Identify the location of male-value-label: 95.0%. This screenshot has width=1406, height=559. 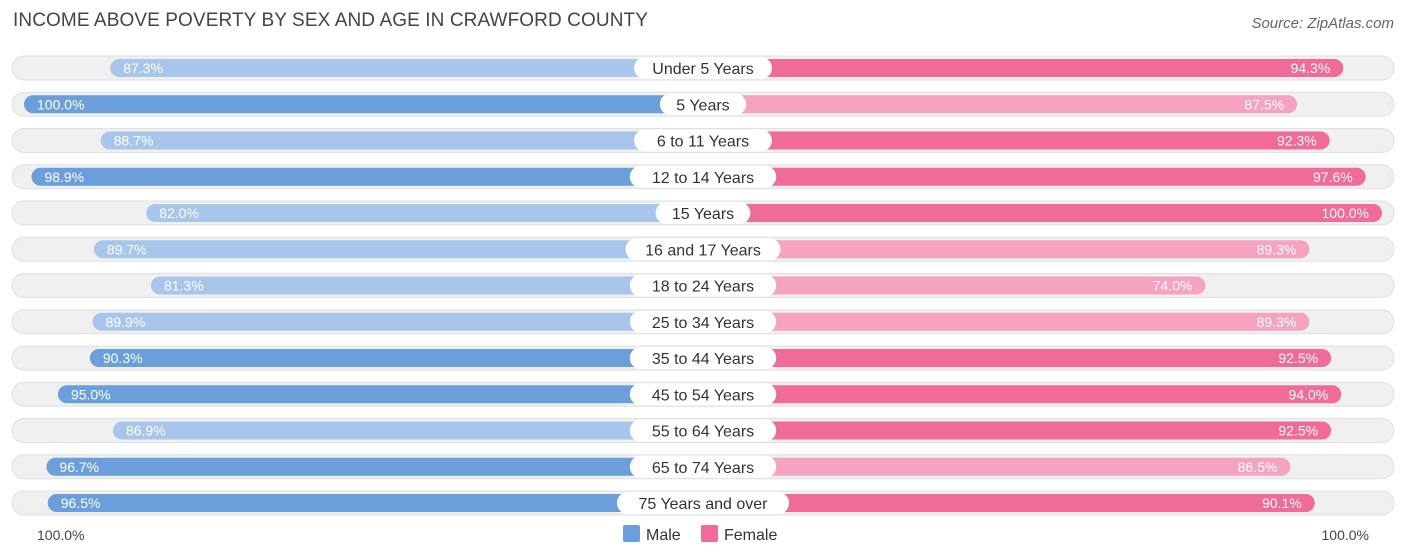
(91, 394).